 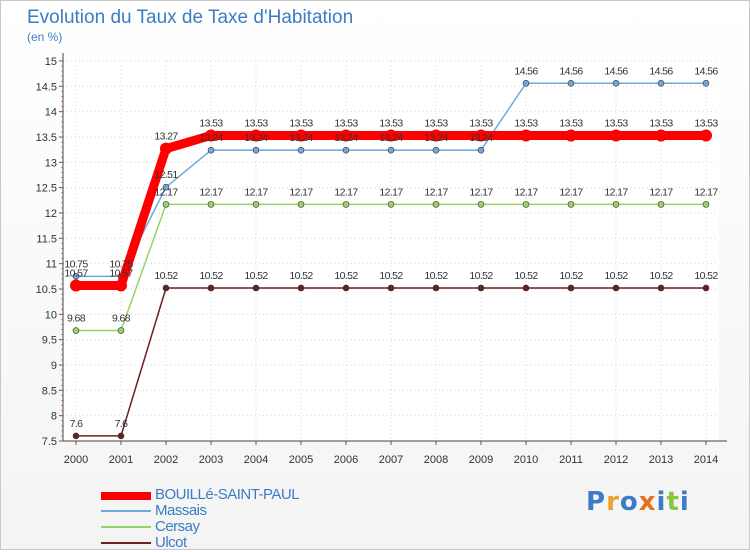 I want to click on x-tick-label: 2014, so click(x=706, y=460).